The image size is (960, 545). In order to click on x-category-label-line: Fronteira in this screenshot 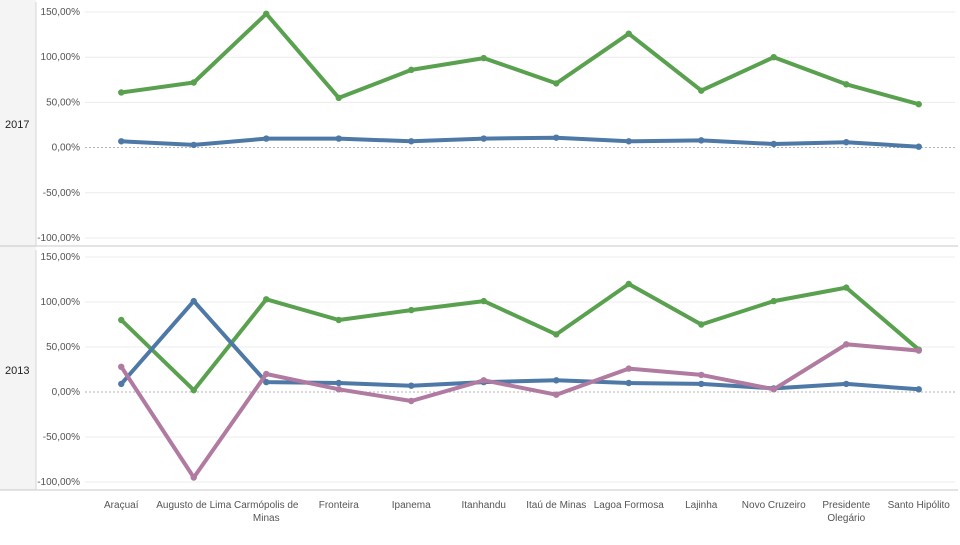, I will do `click(339, 505)`.